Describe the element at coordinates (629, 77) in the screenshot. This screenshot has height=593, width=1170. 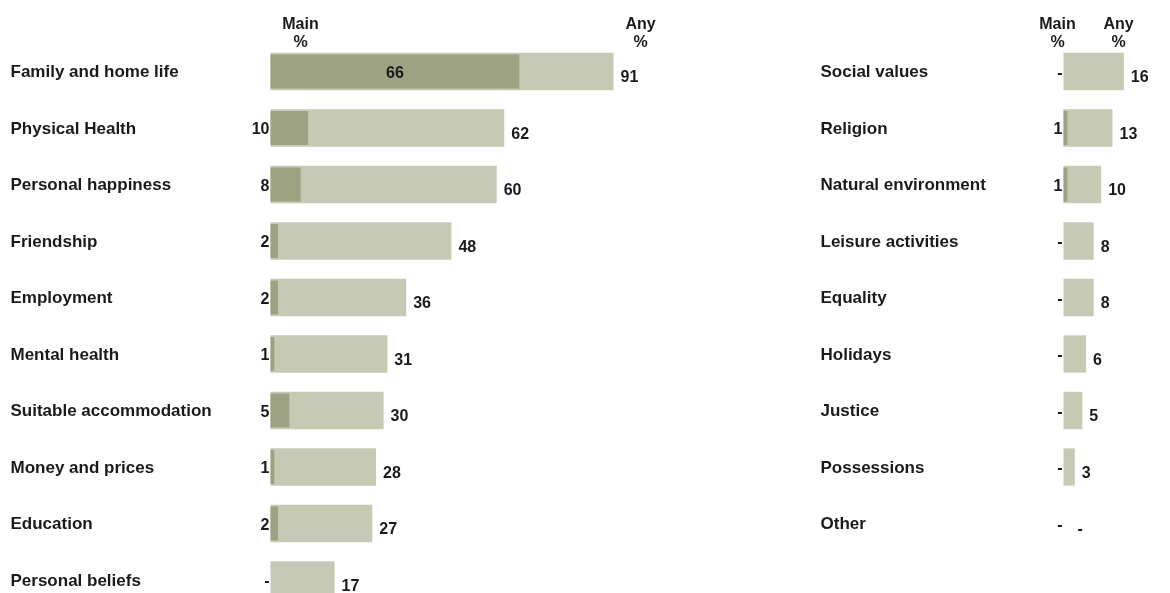
I see `data-label: 91` at that location.